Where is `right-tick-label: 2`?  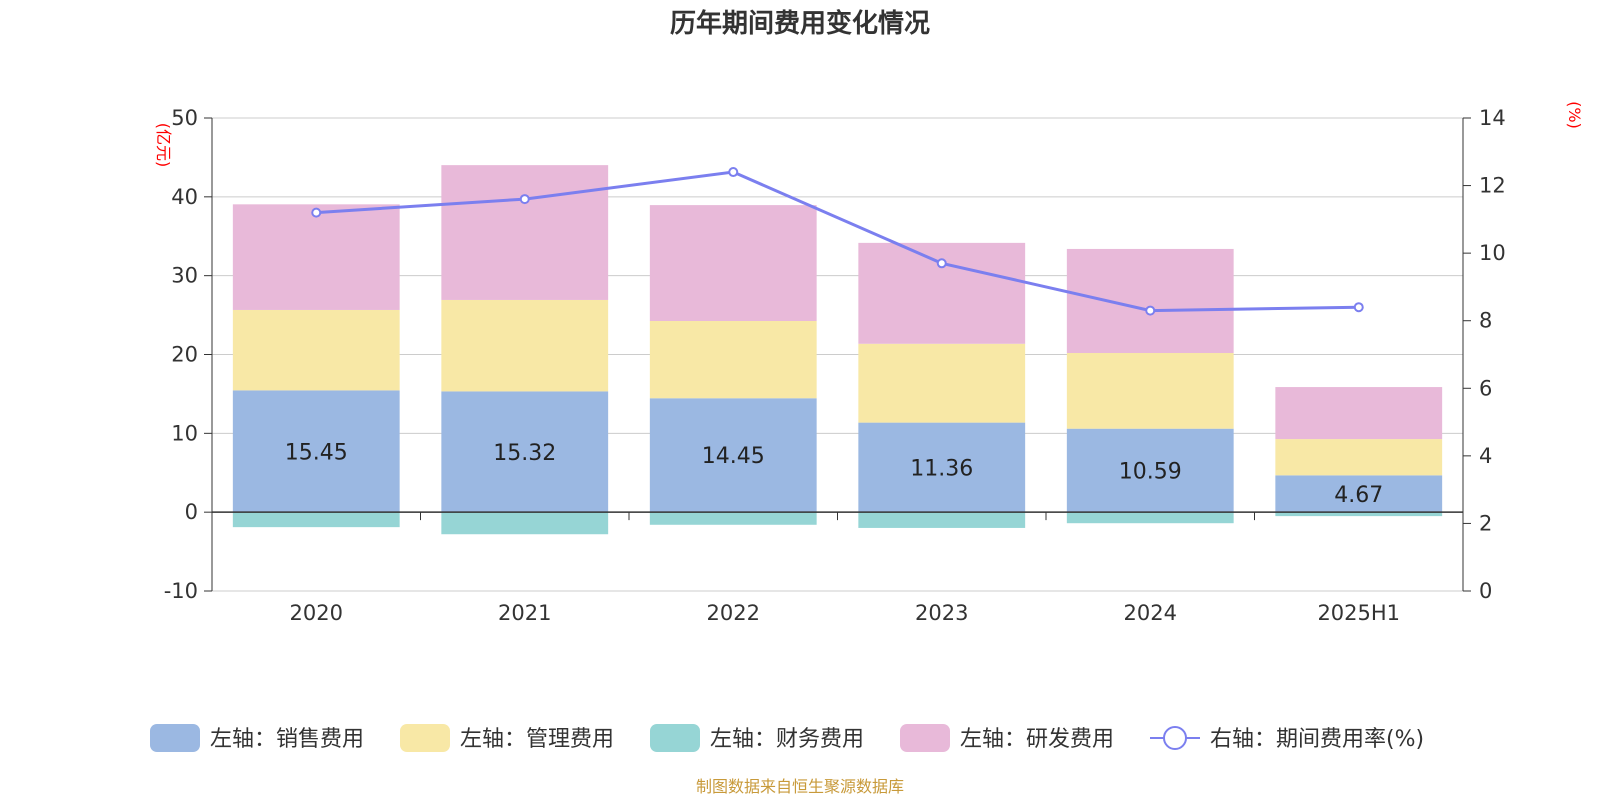 right-tick-label: 2 is located at coordinates (1485, 523).